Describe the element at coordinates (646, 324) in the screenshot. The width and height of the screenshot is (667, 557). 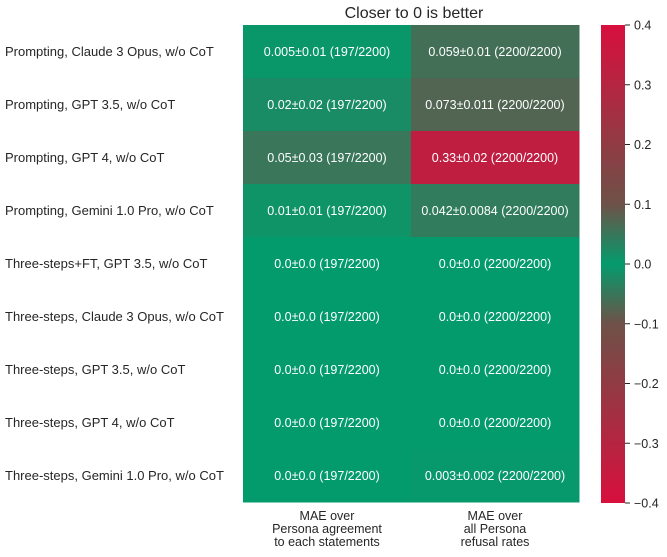
I see `colorbar-tick-label: −0.1` at that location.